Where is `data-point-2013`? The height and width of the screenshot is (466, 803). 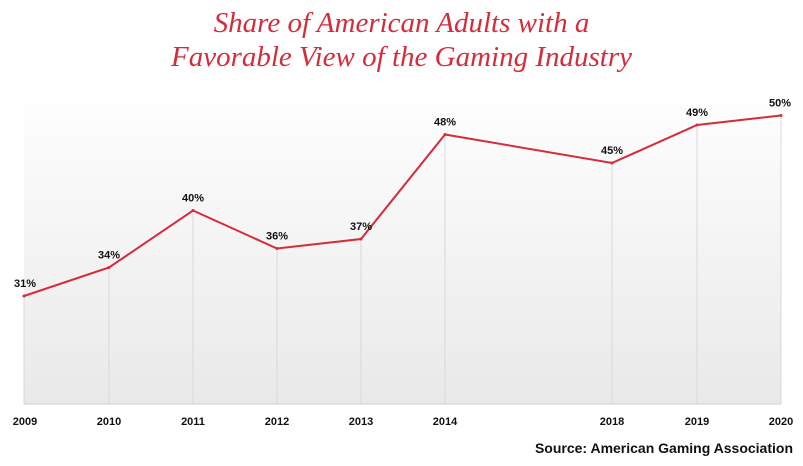 data-point-2013 is located at coordinates (361, 239).